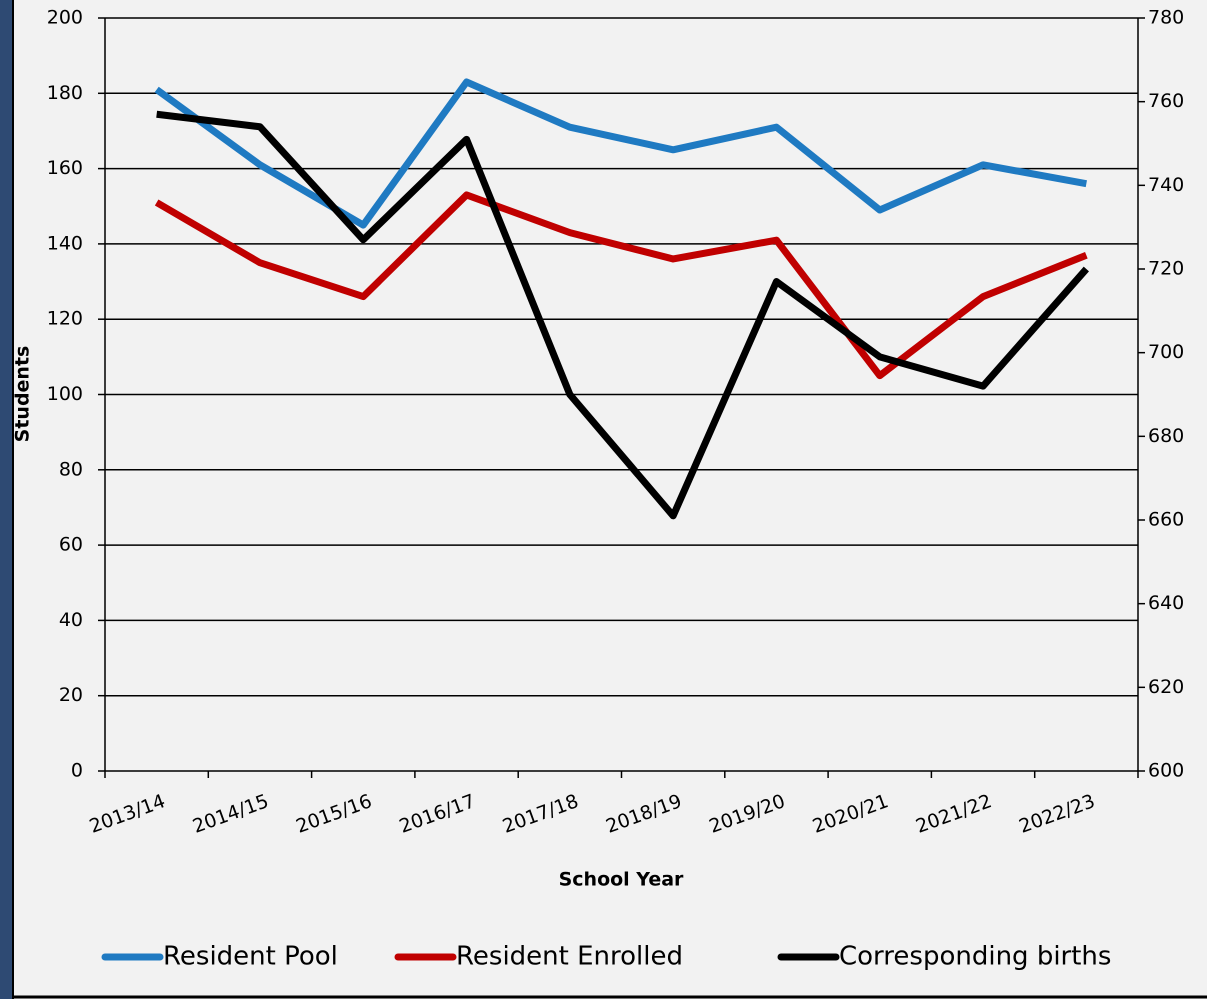  I want to click on y2-tick-label: 600, so click(1166, 771).